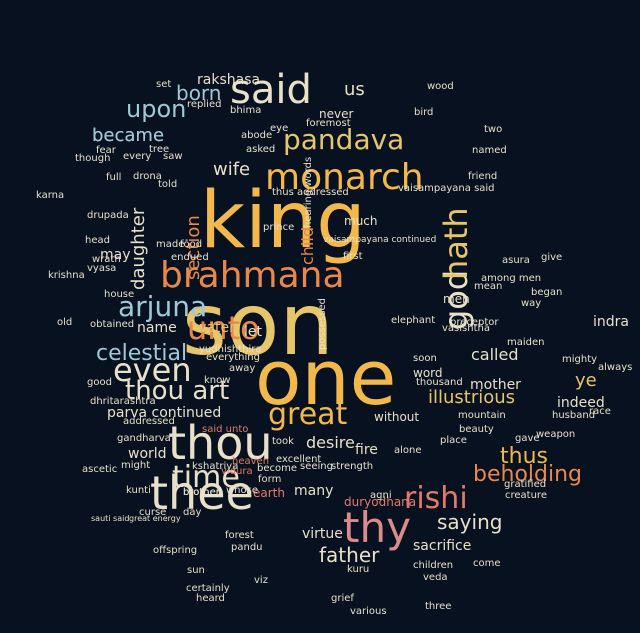  I want to click on cloud-word: son, so click(258, 325).